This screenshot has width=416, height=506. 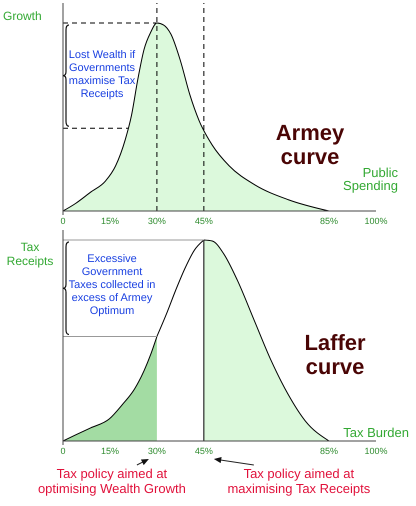 I want to click on y-axis-title: Growth, so click(x=22, y=16).